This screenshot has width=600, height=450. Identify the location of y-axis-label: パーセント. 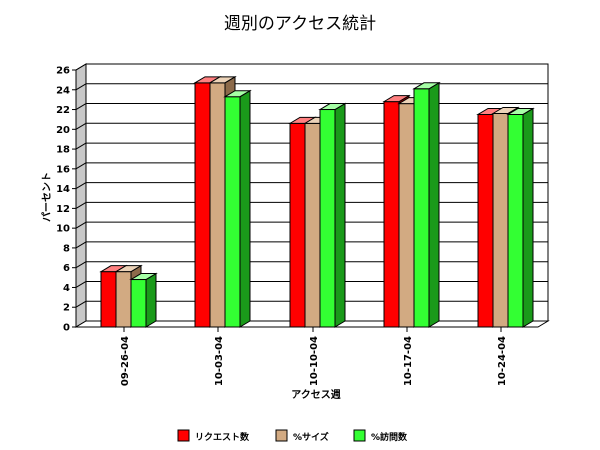
(47, 197).